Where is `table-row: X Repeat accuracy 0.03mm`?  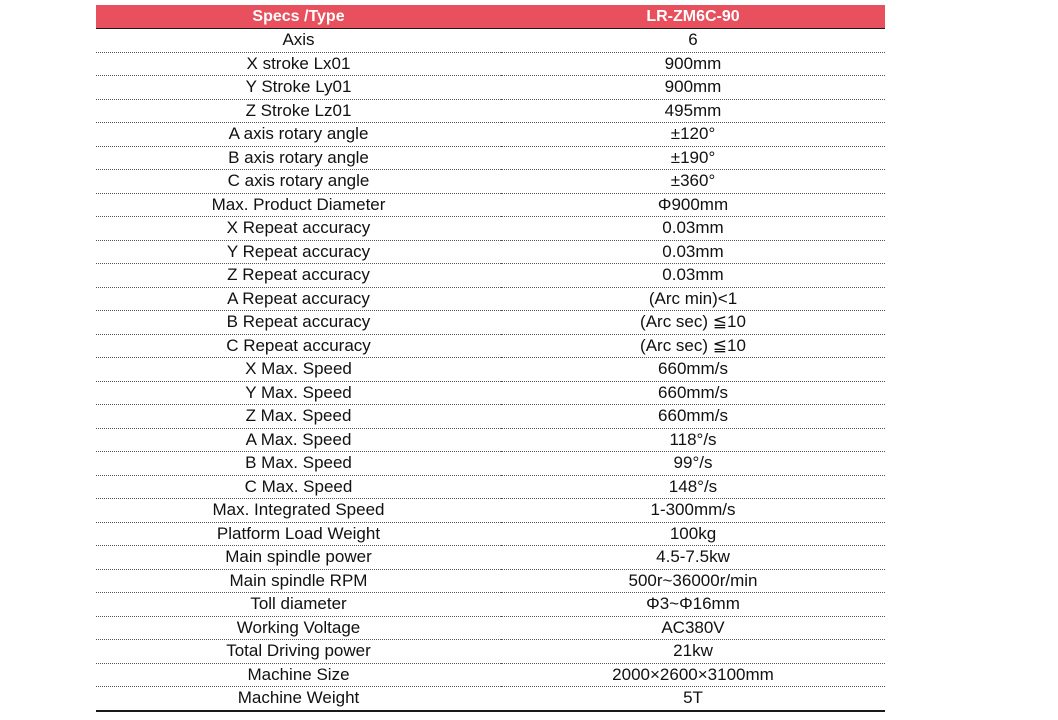 table-row: X Repeat accuracy 0.03mm is located at coordinates (490, 228).